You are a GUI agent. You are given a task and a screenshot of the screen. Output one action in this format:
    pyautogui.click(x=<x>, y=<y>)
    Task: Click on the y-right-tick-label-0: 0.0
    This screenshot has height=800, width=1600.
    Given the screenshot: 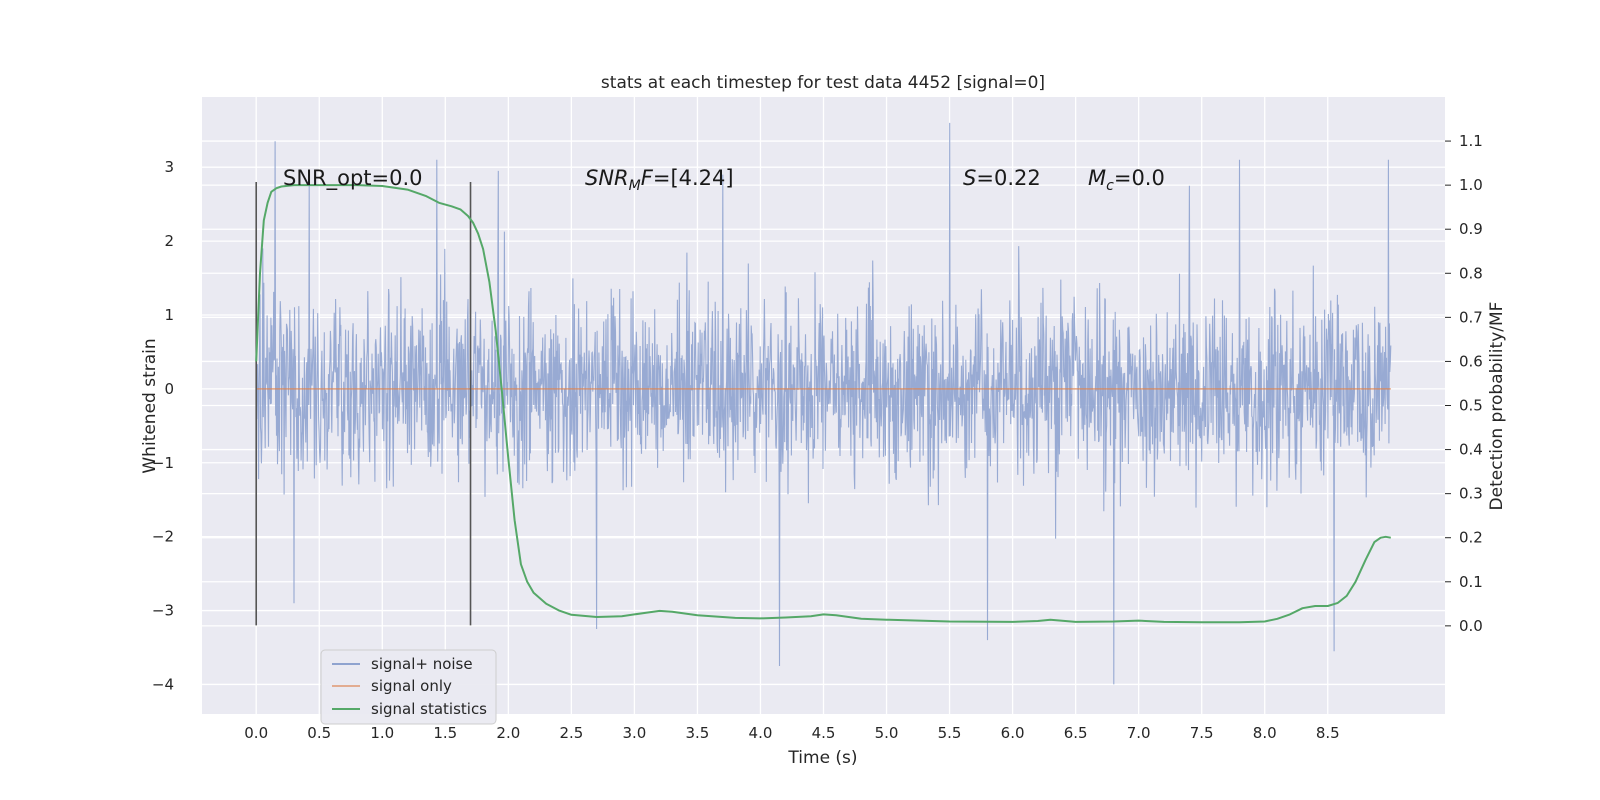 What is the action you would take?
    pyautogui.click(x=1471, y=626)
    